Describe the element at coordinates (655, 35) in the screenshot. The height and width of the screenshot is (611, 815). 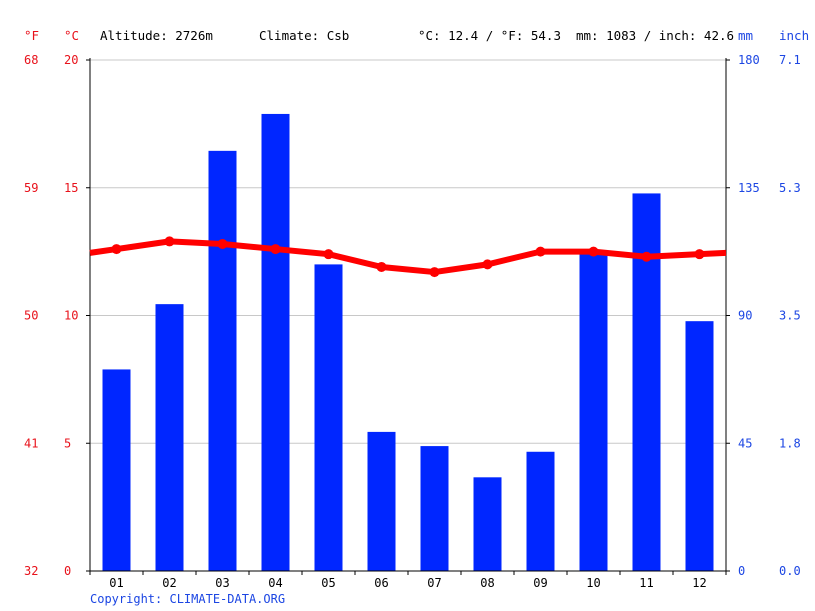
I see `annual-precipitation-label: mm: 1083 / inch: 42.6` at that location.